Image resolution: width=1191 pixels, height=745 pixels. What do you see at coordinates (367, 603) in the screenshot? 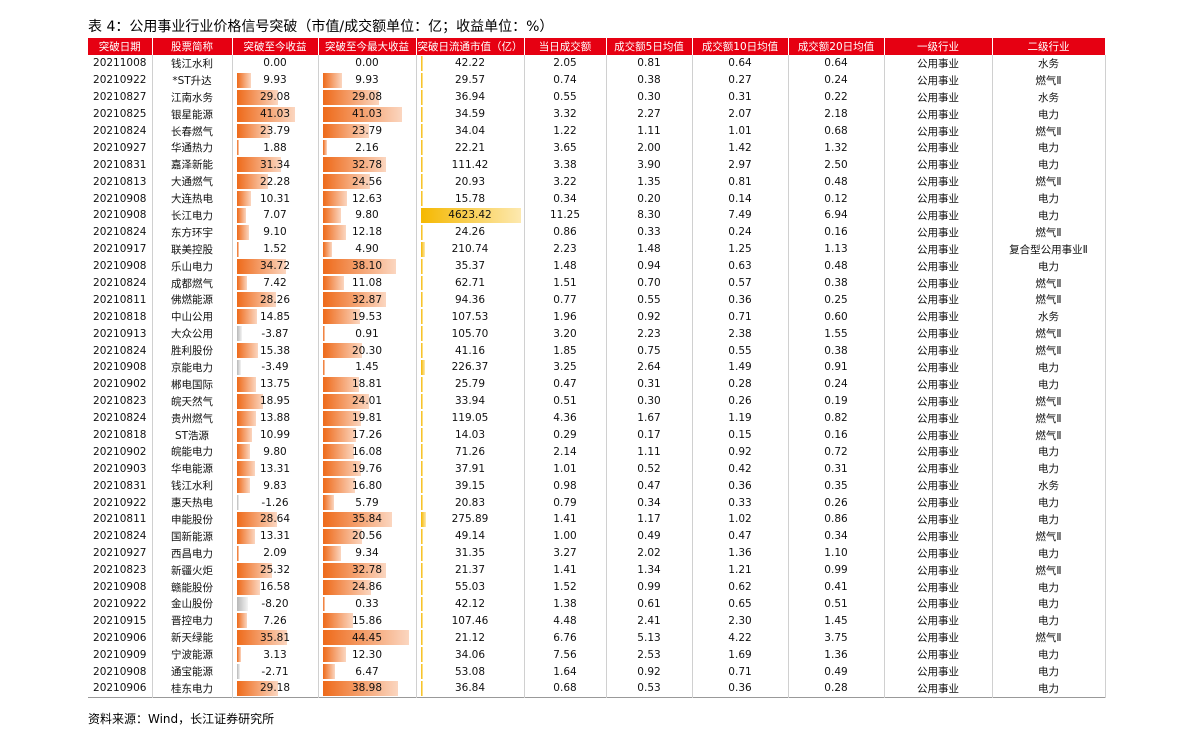
I see `cell-value: 0.33` at bounding box center [367, 603].